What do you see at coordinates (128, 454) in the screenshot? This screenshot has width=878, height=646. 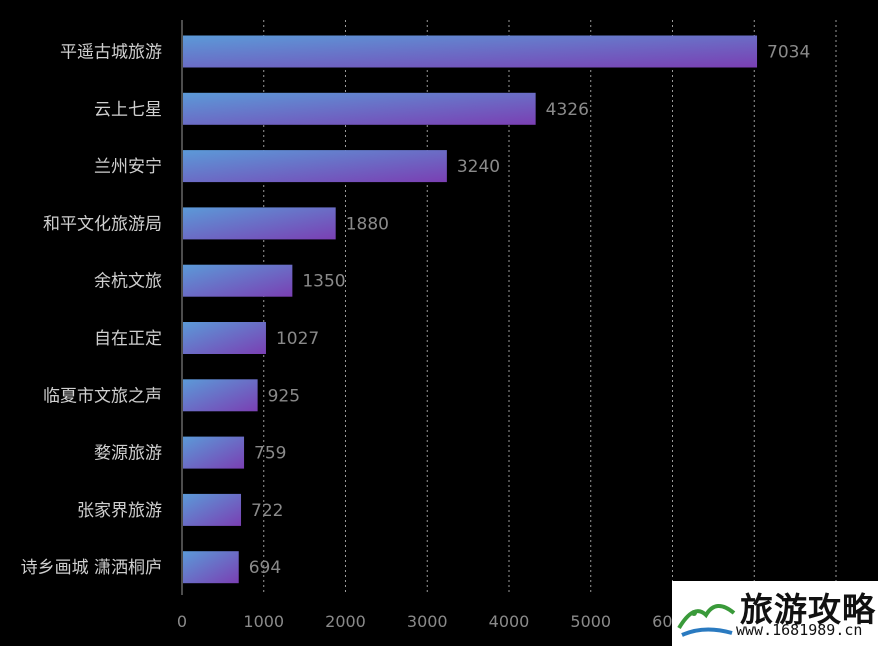 I see `category-label: 婺源旅游` at bounding box center [128, 454].